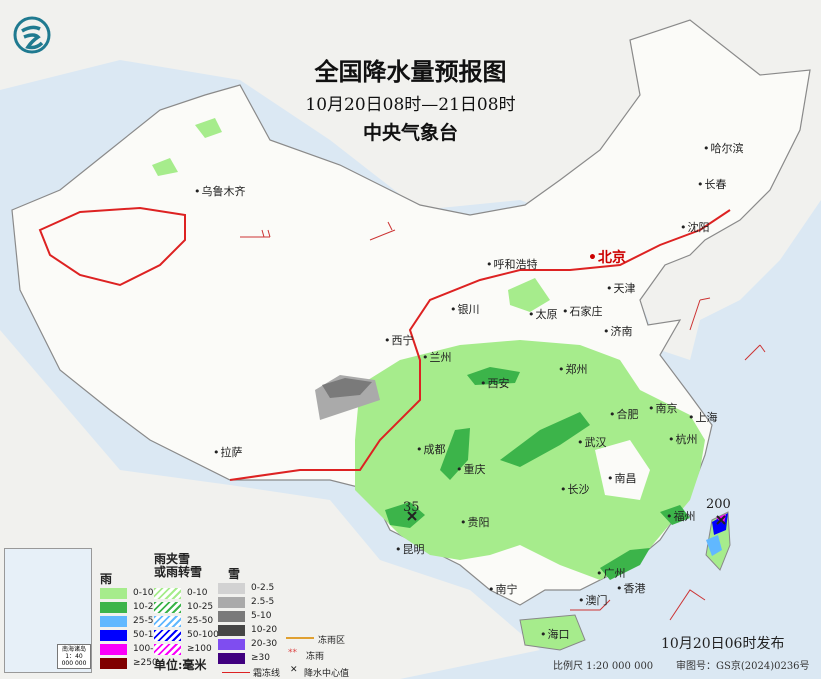 The image size is (821, 679). Describe the element at coordinates (247, 602) in the screenshot. I see `legend-item: 2.5-5` at that location.